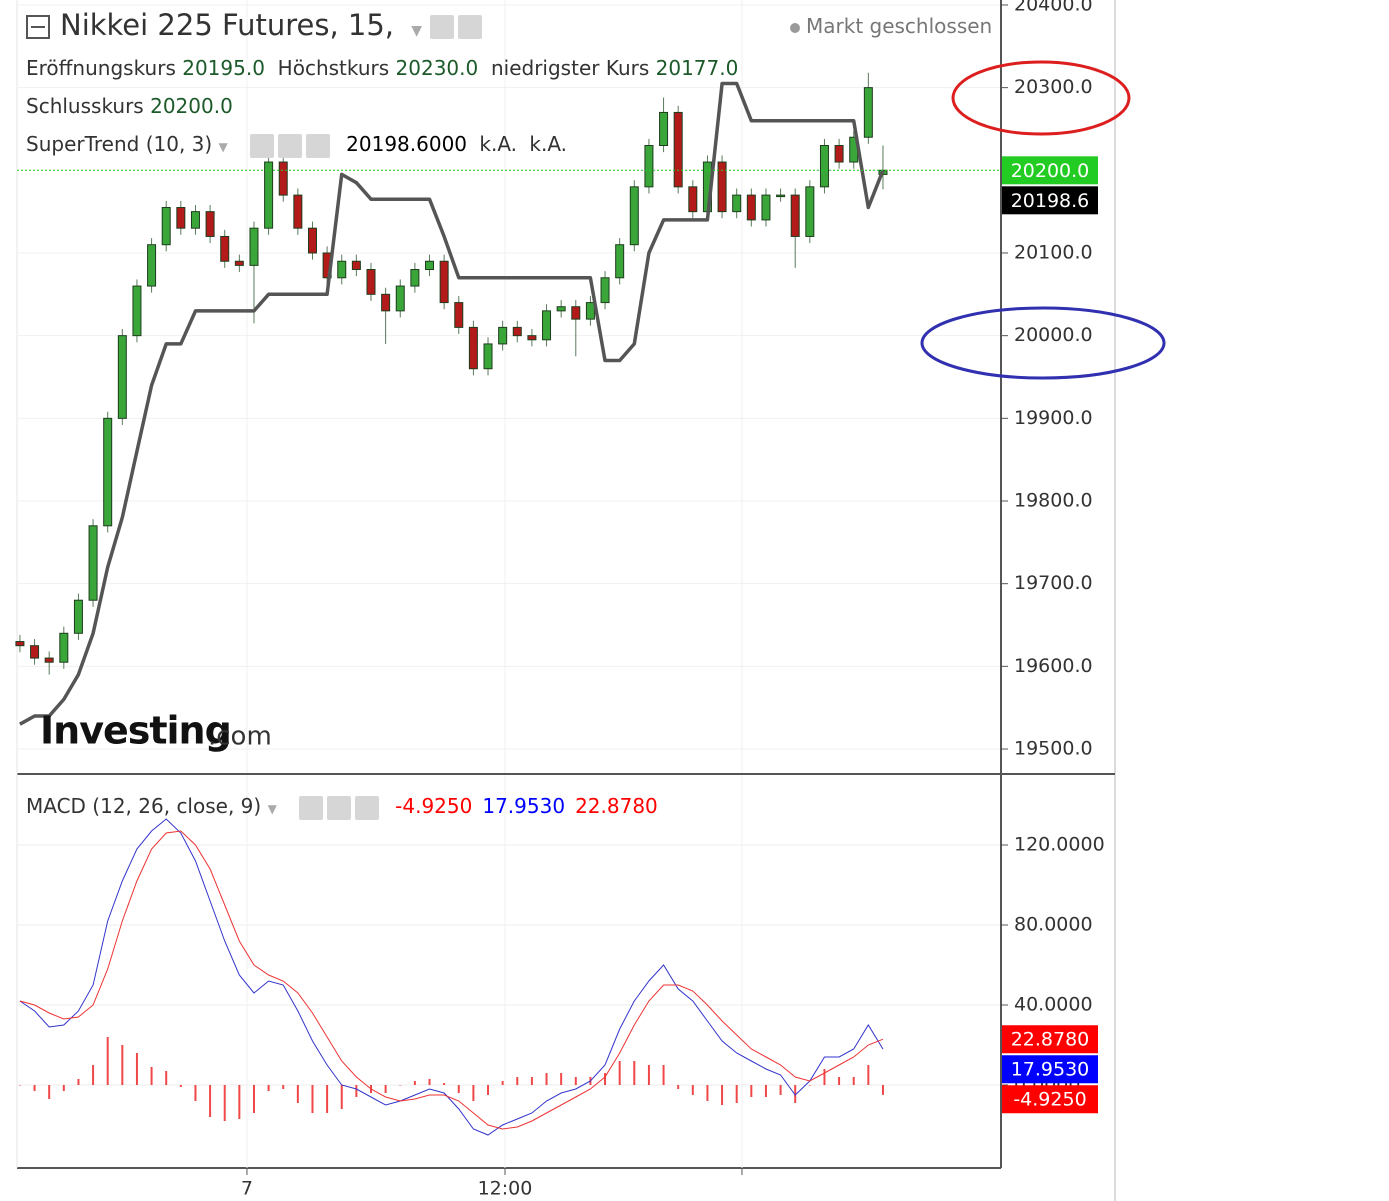  Describe the element at coordinates (191, 106) in the screenshot. I see `stat-value: 20200.0` at that location.